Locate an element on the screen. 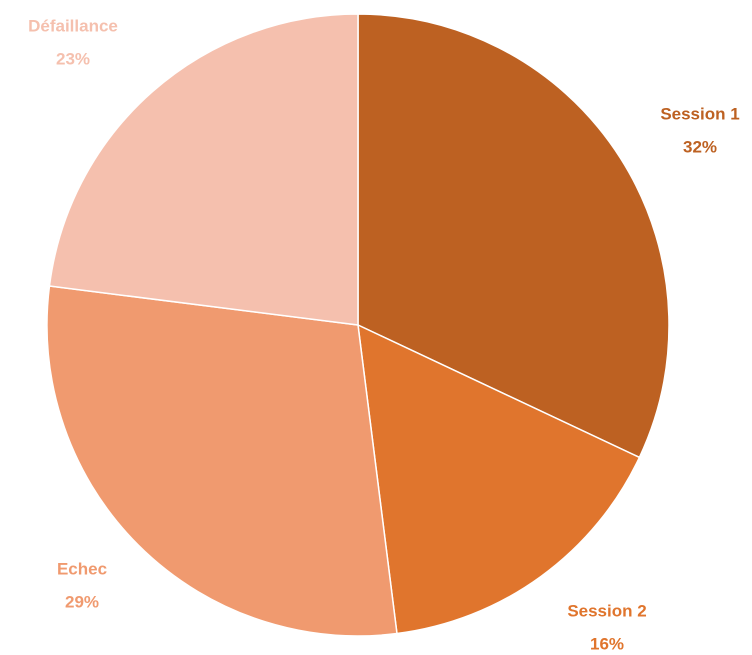  slice-label: Echec is located at coordinates (82, 568).